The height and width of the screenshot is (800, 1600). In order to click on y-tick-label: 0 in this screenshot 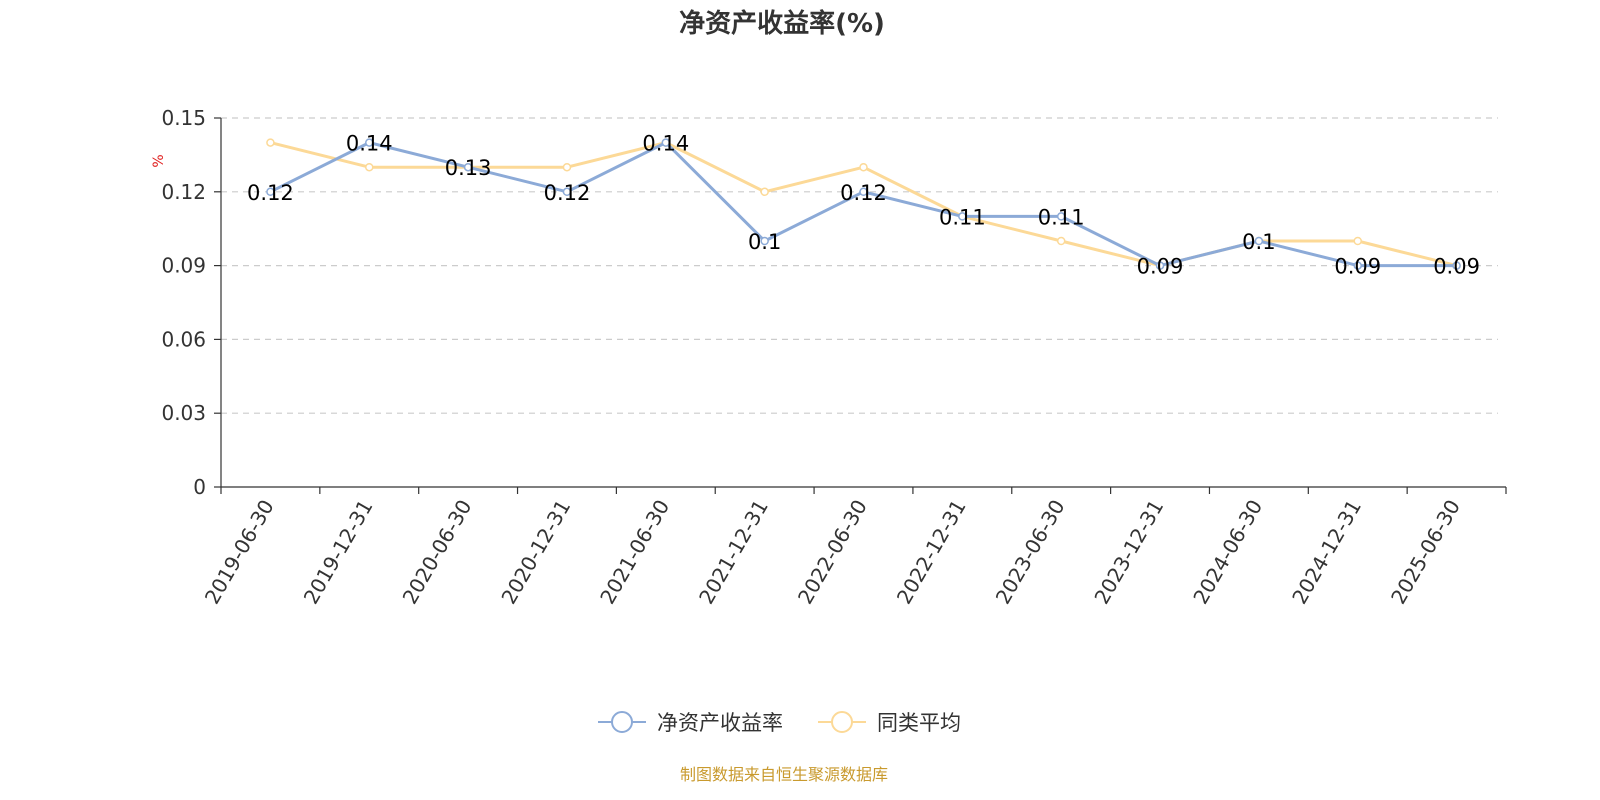, I will do `click(199, 487)`.